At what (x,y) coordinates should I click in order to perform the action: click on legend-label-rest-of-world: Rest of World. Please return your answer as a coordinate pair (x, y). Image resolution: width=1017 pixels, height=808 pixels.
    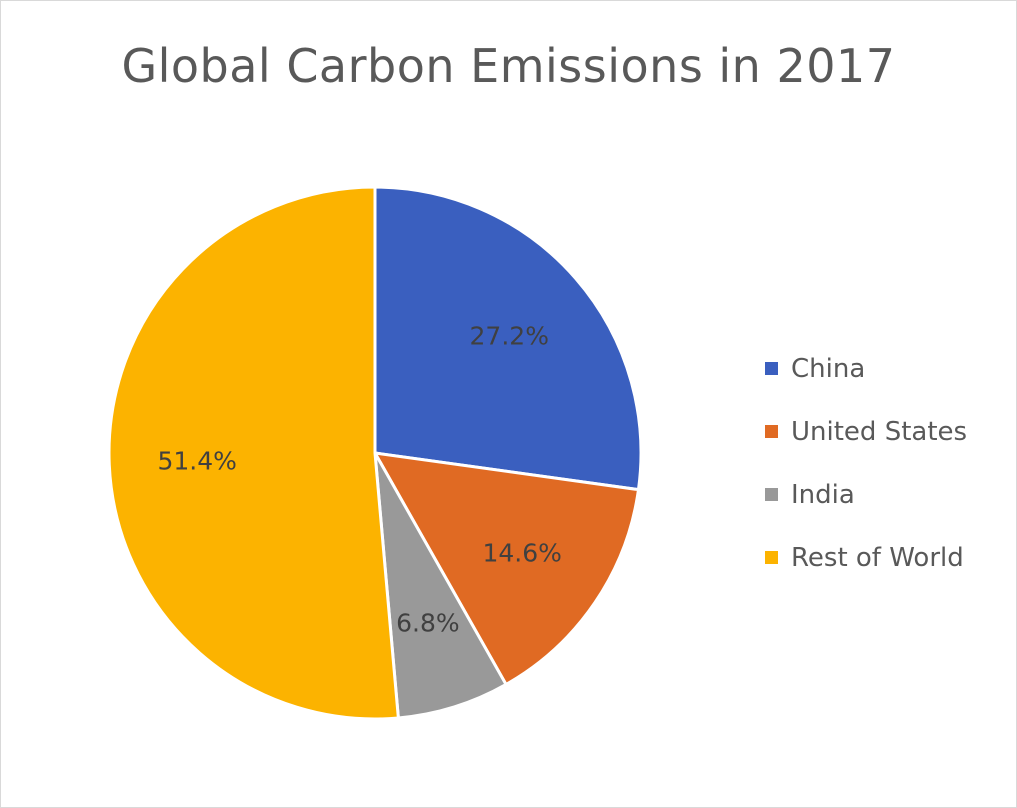
    Looking at the image, I should click on (877, 557).